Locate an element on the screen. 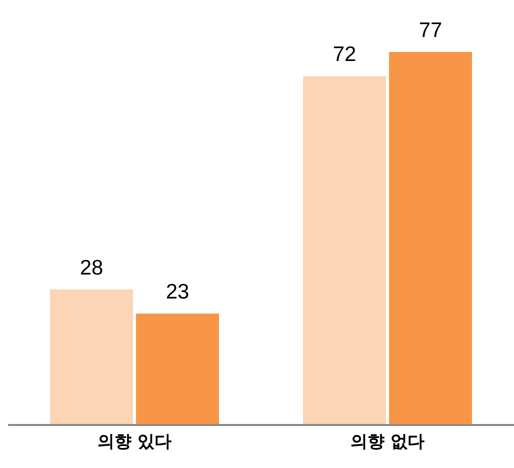 The height and width of the screenshot is (468, 514). x-tick-label: 의향 있다 is located at coordinates (135, 442).